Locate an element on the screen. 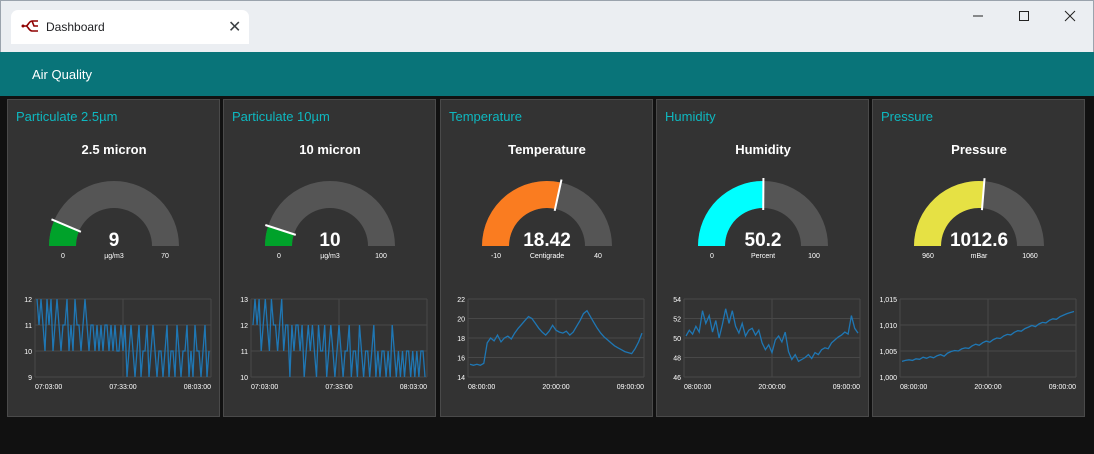 Image resolution: width=1094 pixels, height=454 pixels. node-red-icon is located at coordinates (29, 26).